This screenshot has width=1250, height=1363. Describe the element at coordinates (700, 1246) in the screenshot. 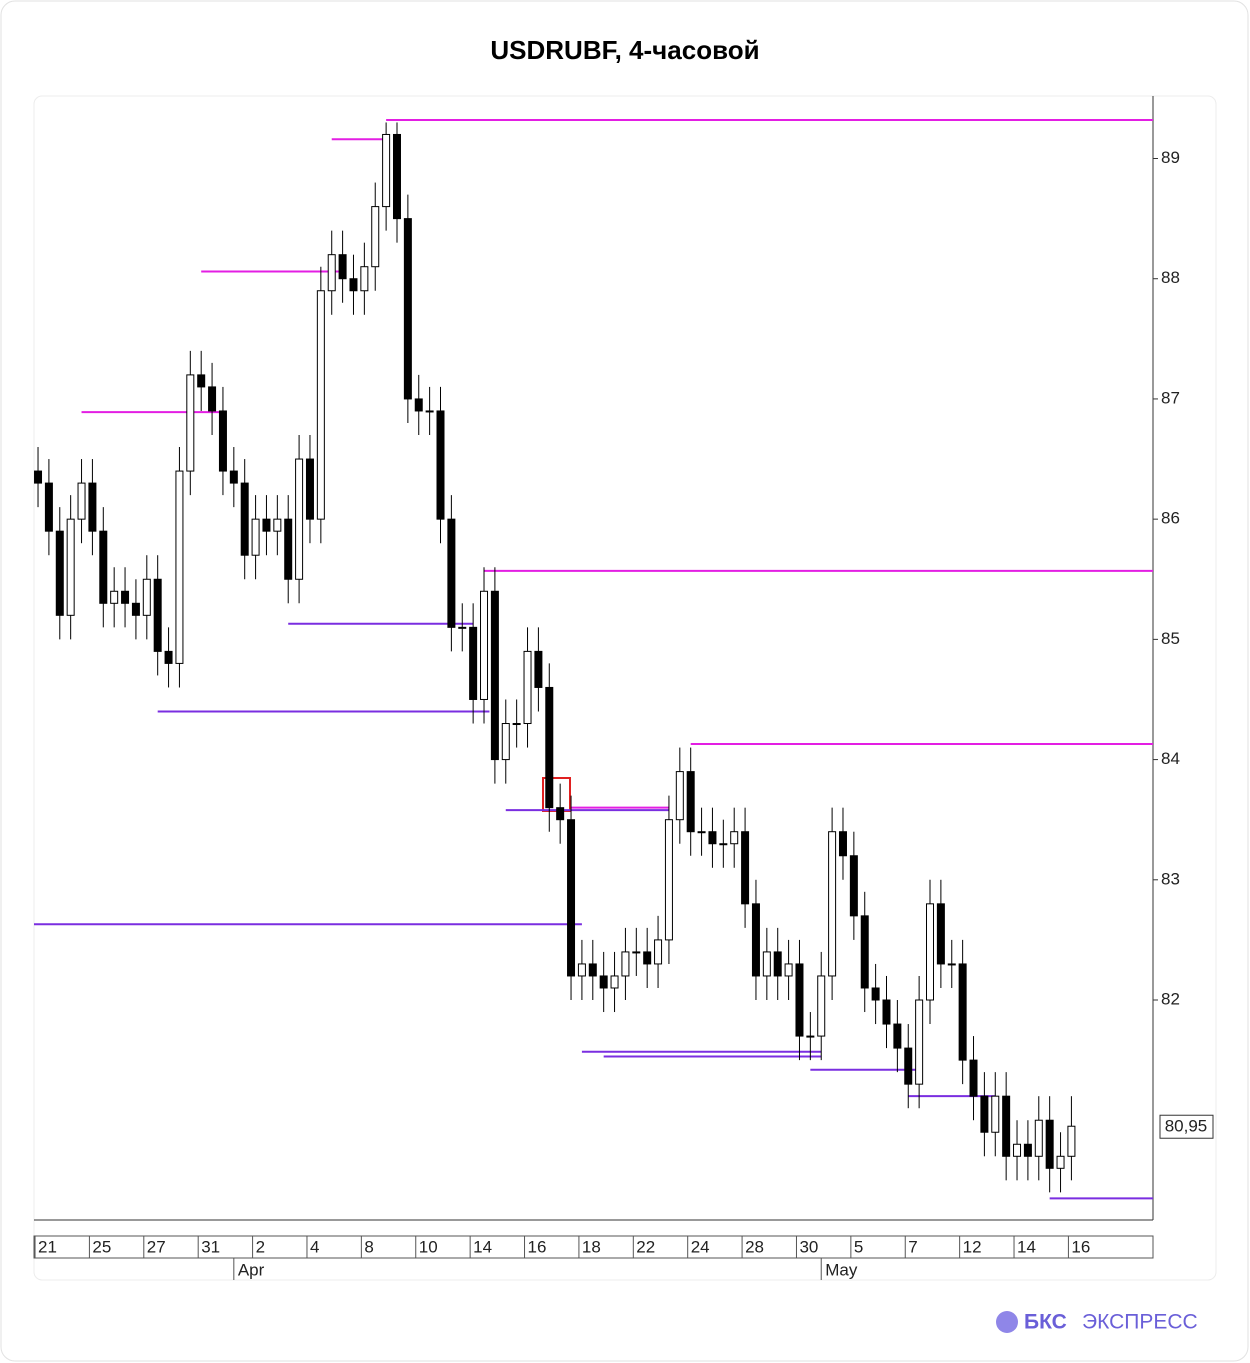

I see `x-tick-label: 24` at that location.